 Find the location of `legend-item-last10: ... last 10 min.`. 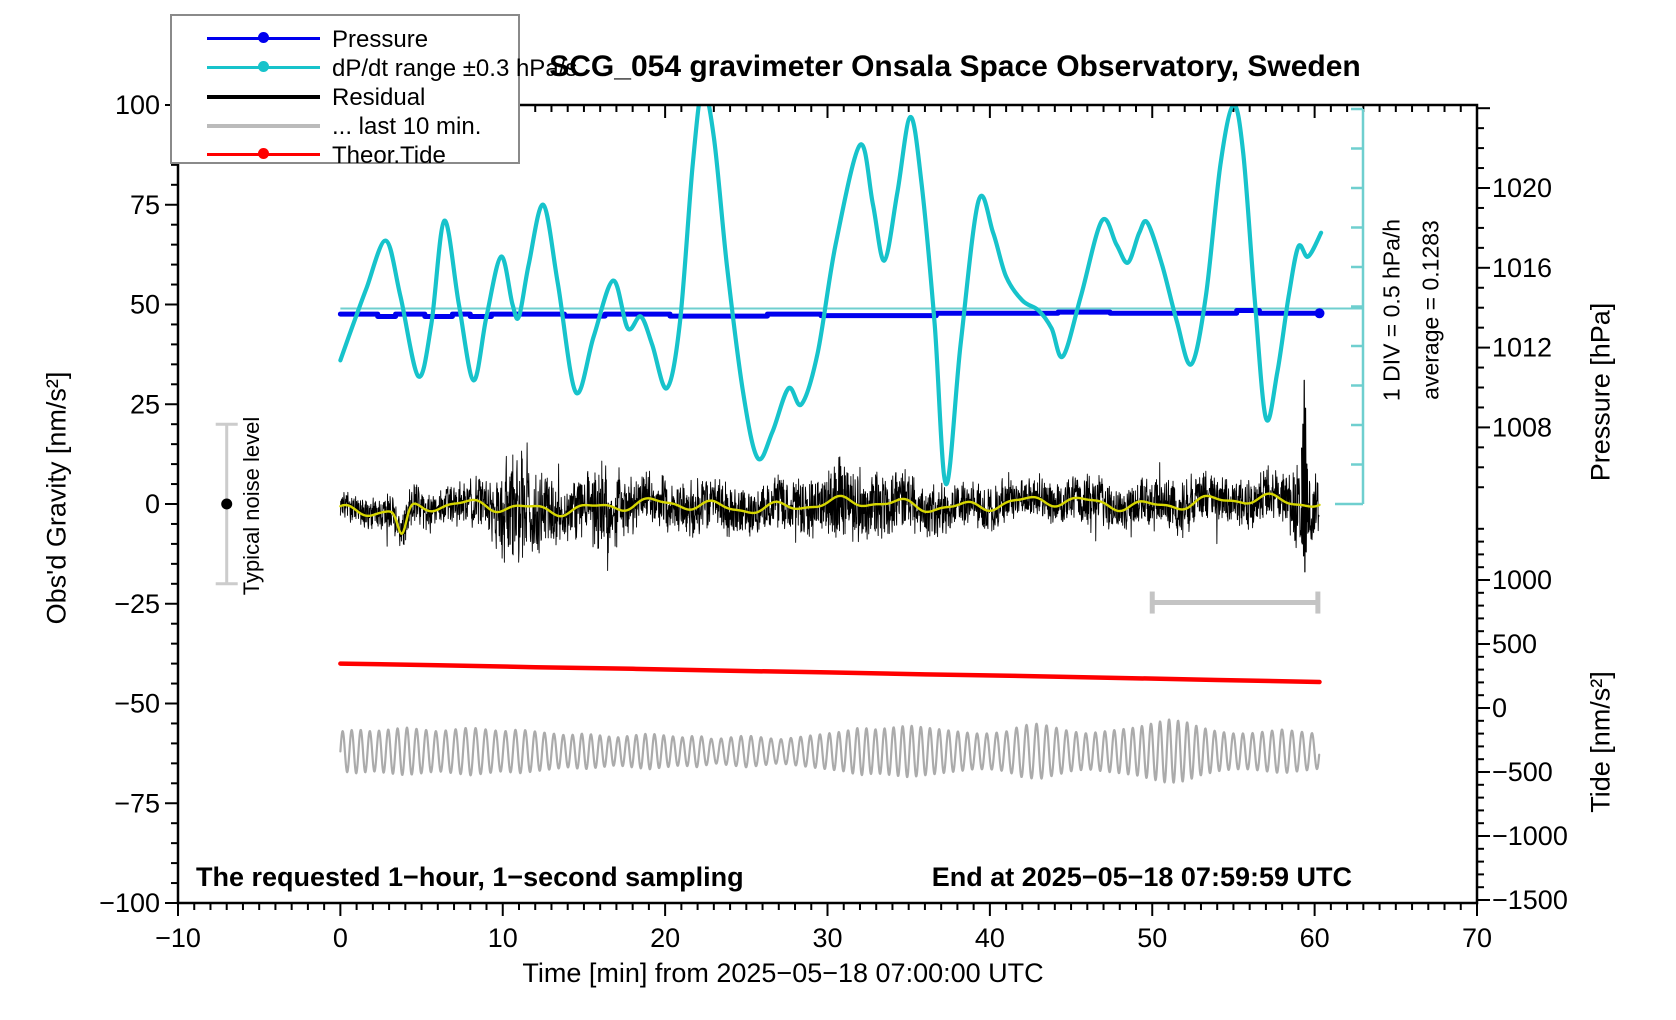

legend-item-last10: ... last 10 min. is located at coordinates (345, 126).